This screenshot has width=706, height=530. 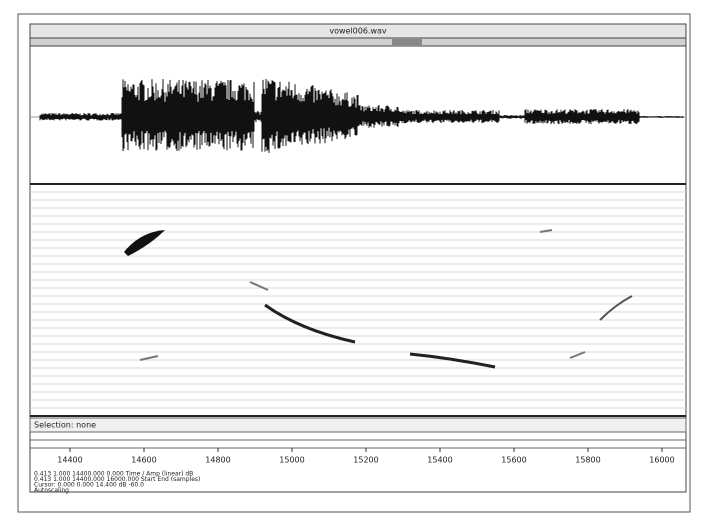 I want to click on waveform, so click(x=361, y=116).